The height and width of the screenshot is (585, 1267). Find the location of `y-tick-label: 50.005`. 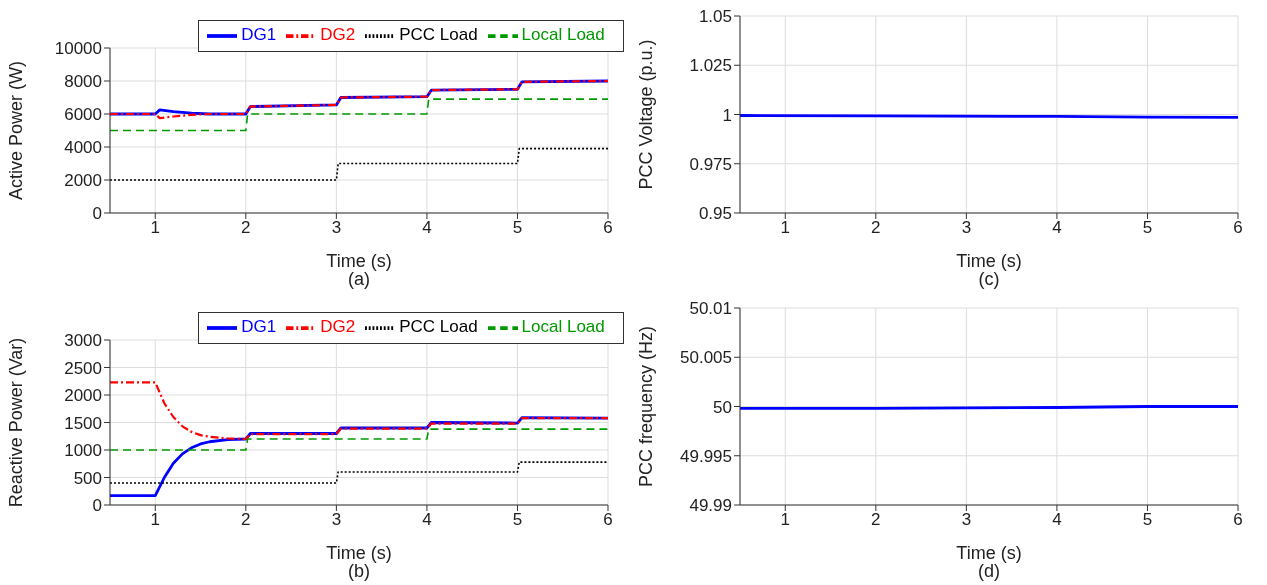

y-tick-label: 50.005 is located at coordinates (706, 358).